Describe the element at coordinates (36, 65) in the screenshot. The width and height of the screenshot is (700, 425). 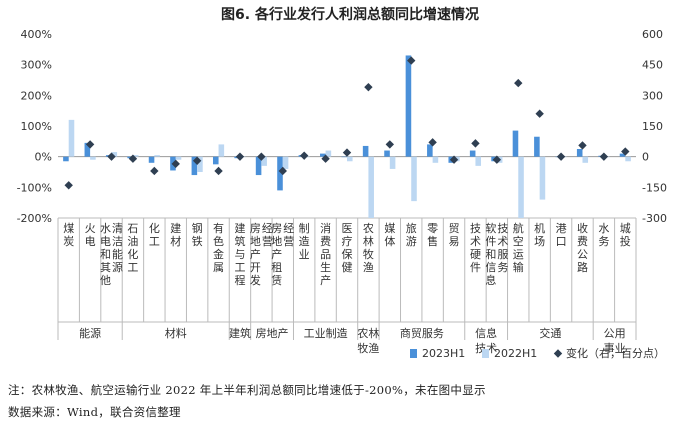
I see `y-left-tick-label: 300%` at that location.